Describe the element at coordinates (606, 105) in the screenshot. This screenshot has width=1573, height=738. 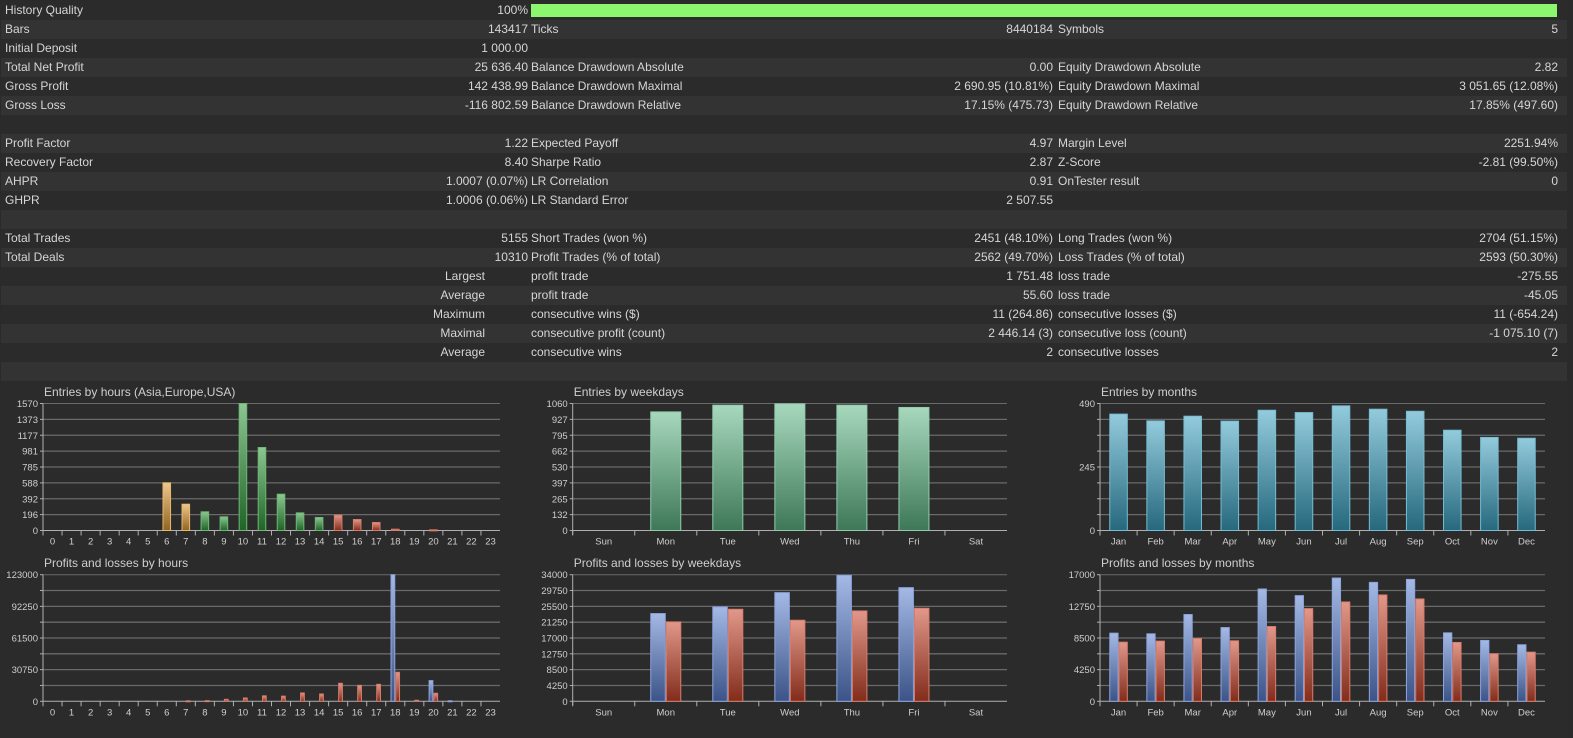
I see `stat-label: Balance Drawdown Relative` at that location.